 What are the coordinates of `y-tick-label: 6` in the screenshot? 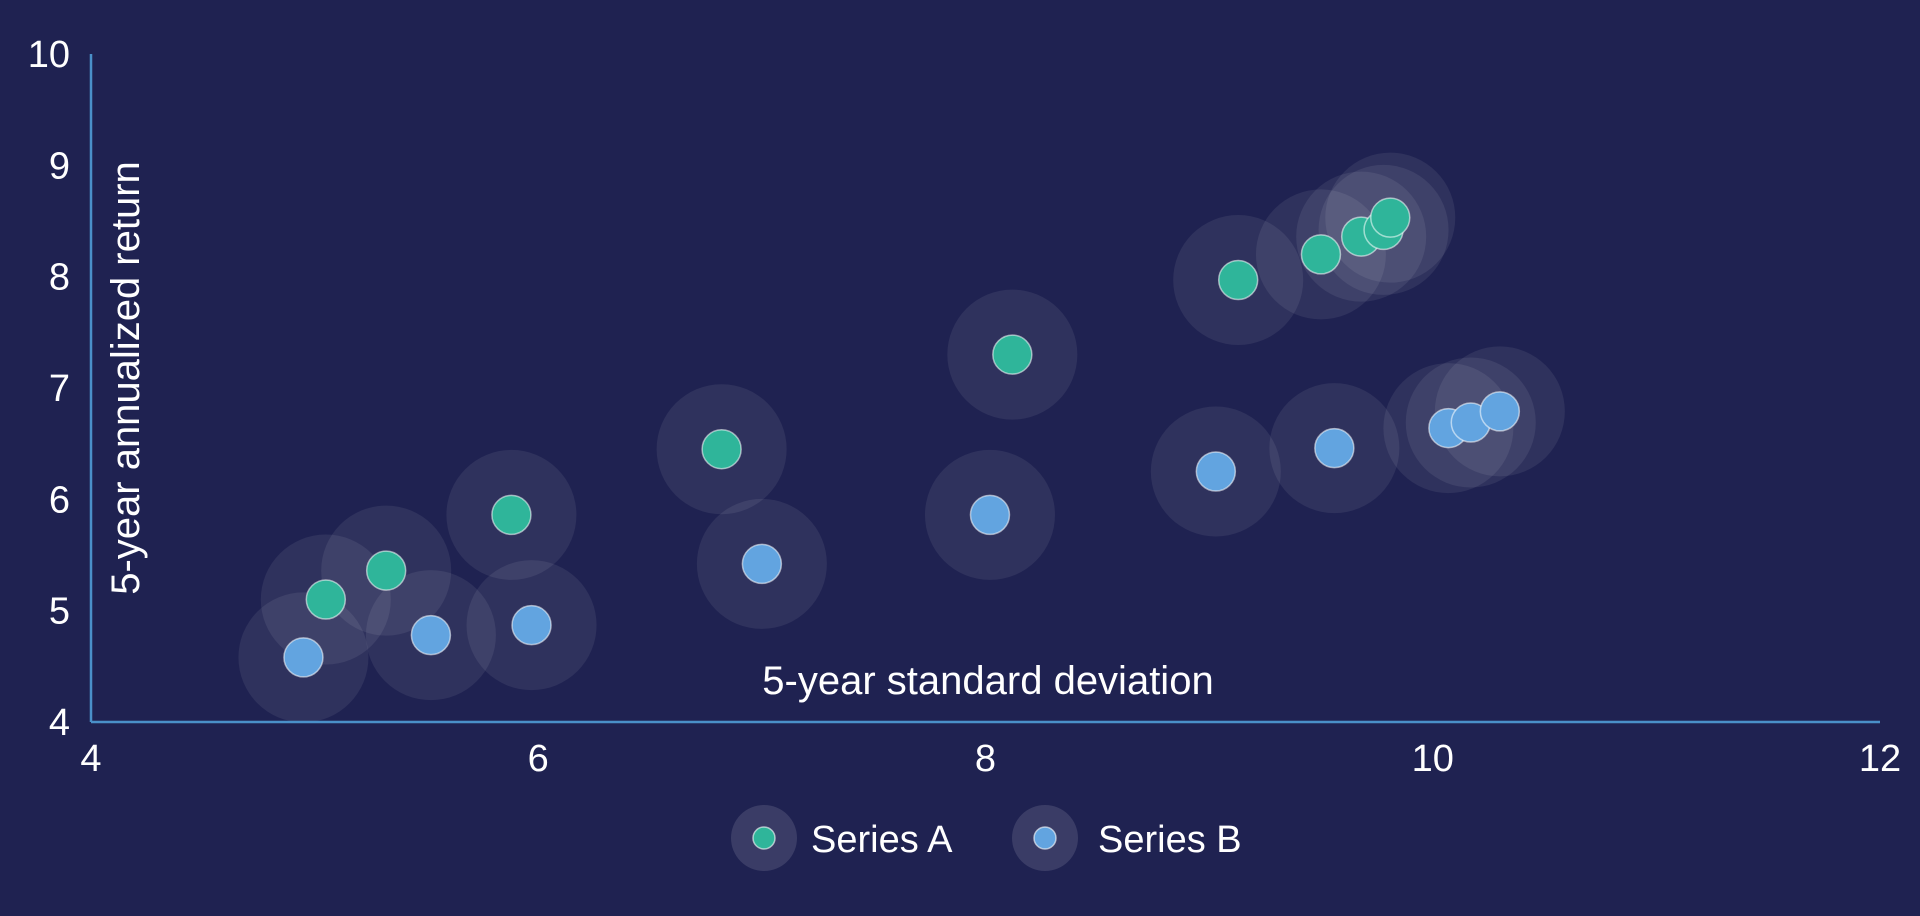 It's located at (59, 500).